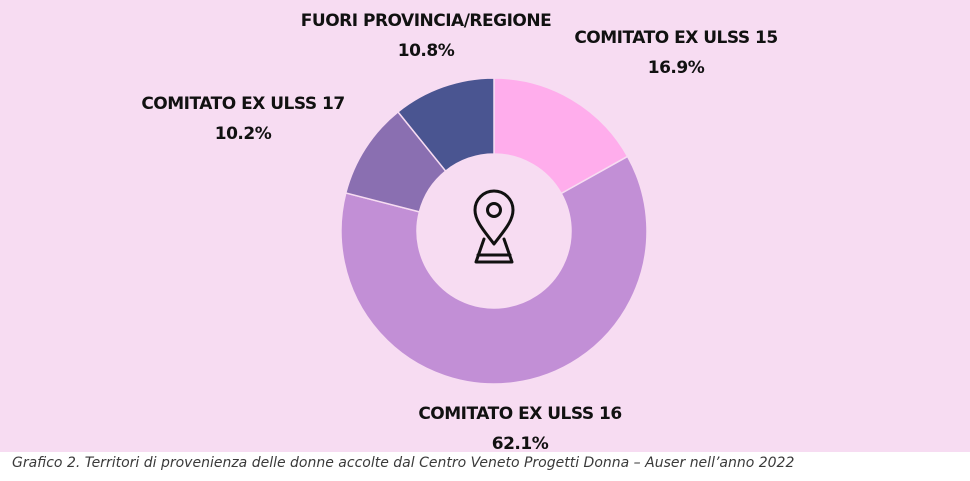 This screenshot has width=970, height=481. I want to click on slice-label-ulss15: COMITATO EX ULSS 15 16.9%, so click(676, 53).